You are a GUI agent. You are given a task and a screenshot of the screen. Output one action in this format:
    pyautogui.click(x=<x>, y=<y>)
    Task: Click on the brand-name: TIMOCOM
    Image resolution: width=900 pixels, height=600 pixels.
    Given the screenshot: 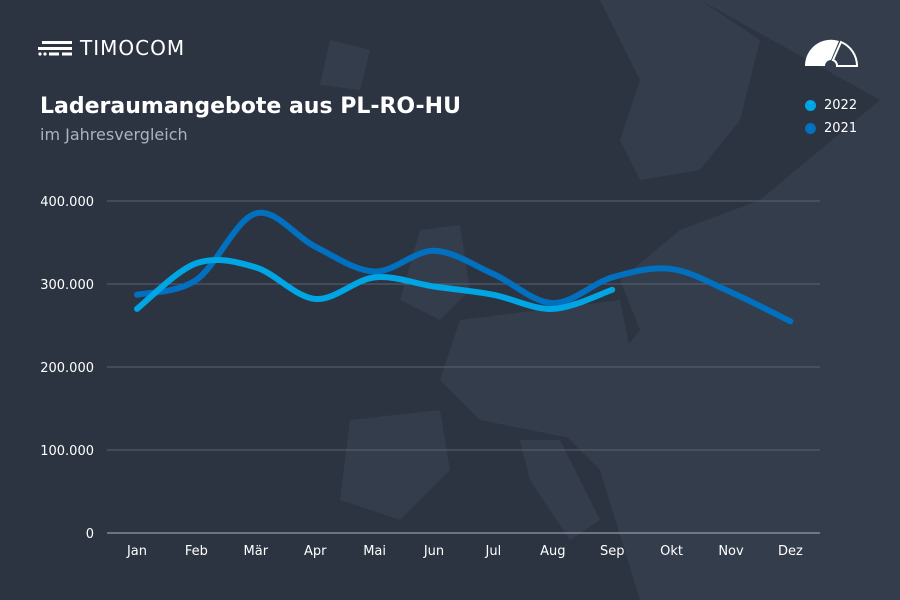 What is the action you would take?
    pyautogui.click(x=133, y=48)
    